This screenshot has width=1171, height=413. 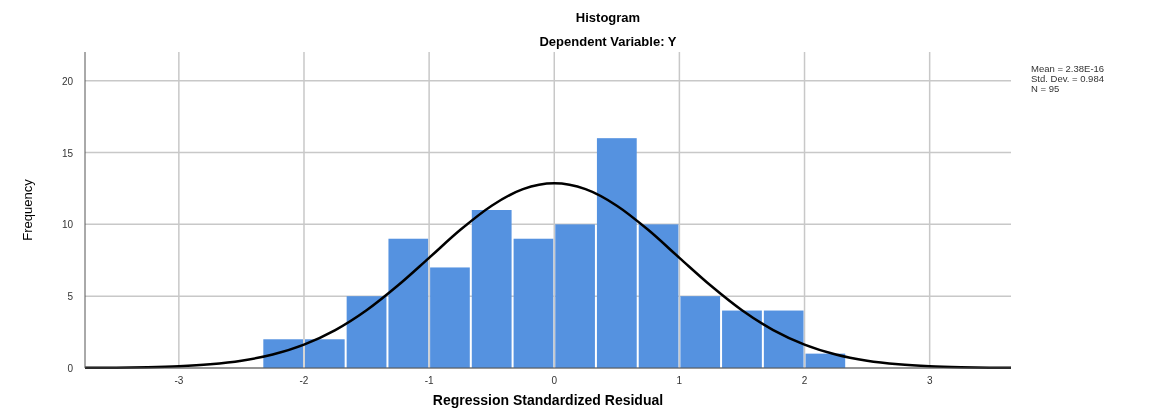 I want to click on text: Mean = 2.38E-16, so click(x=1068, y=68).